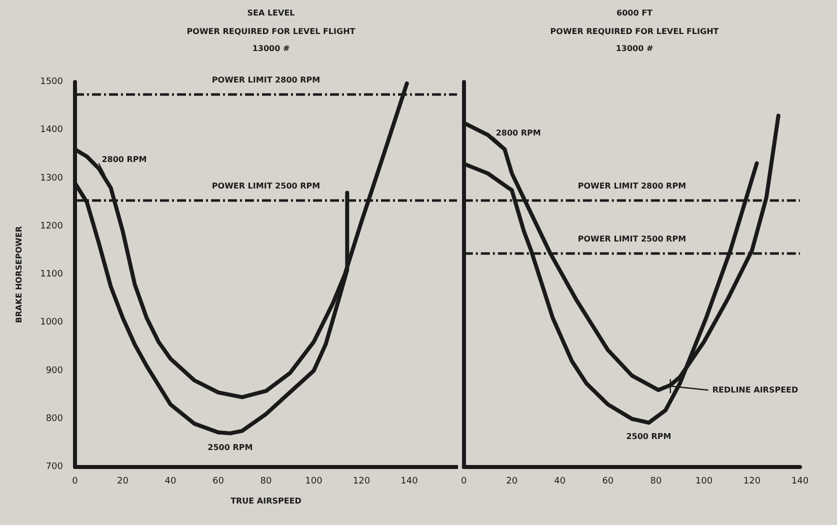 This screenshot has height=525, width=837. What do you see at coordinates (52, 178) in the screenshot?
I see `y-tick-label: 1300` at bounding box center [52, 178].